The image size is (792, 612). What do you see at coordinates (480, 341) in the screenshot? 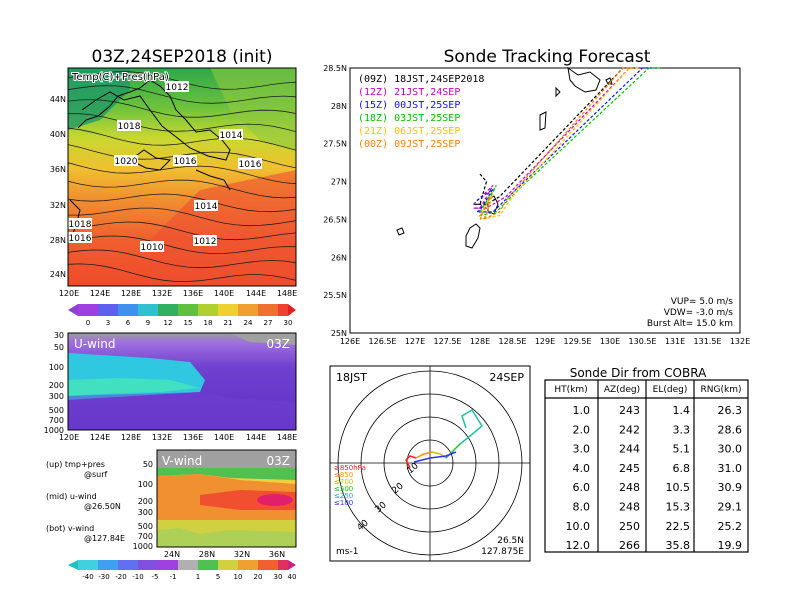
I see `track-x-tick: 128E` at bounding box center [480, 341].